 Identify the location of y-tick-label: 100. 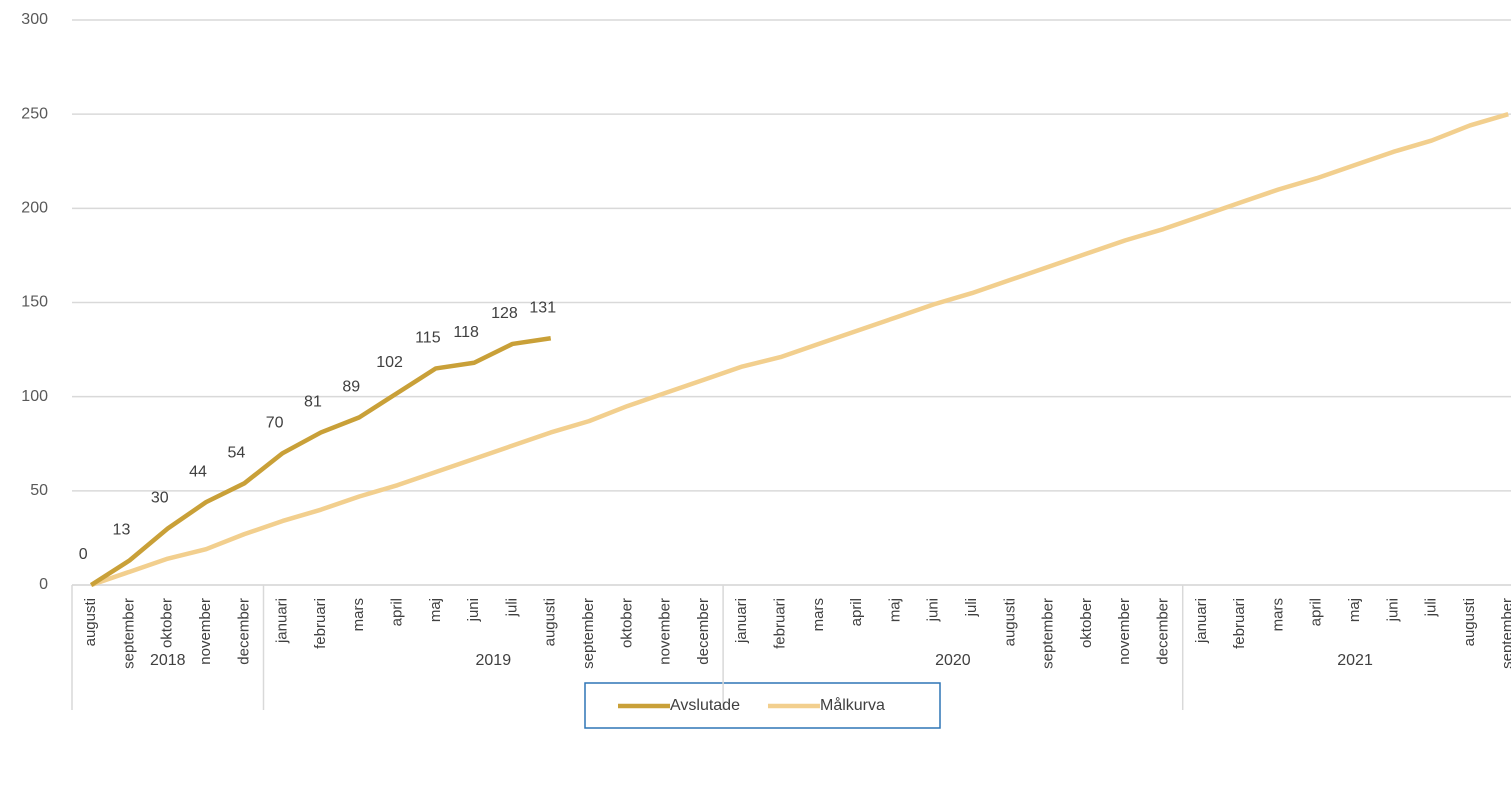
(34, 396).